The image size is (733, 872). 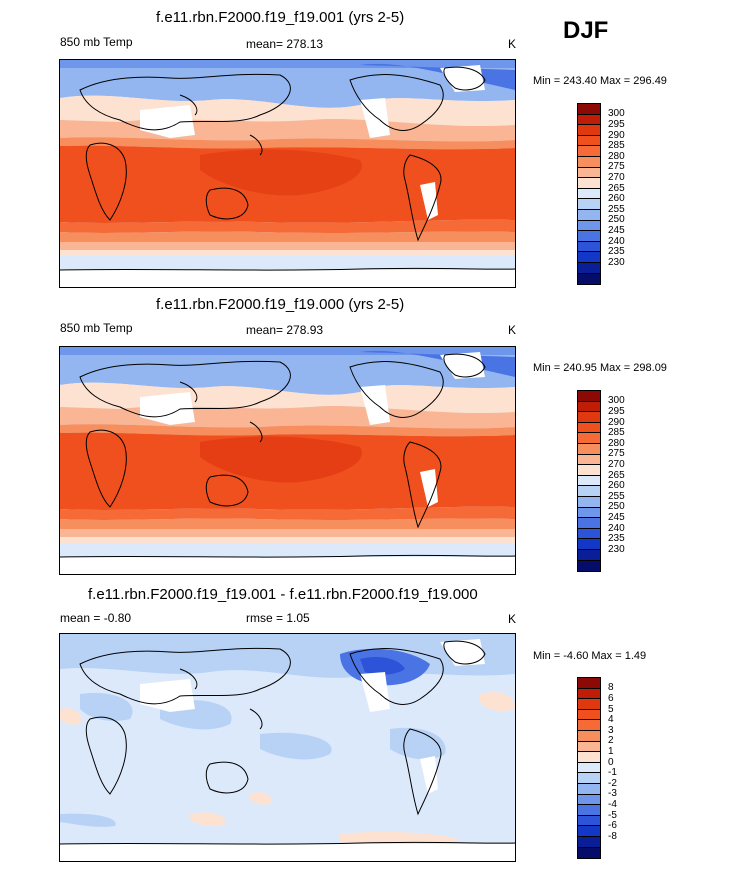 I want to click on colorbar-3-tick-label: 0, so click(x=611, y=762).